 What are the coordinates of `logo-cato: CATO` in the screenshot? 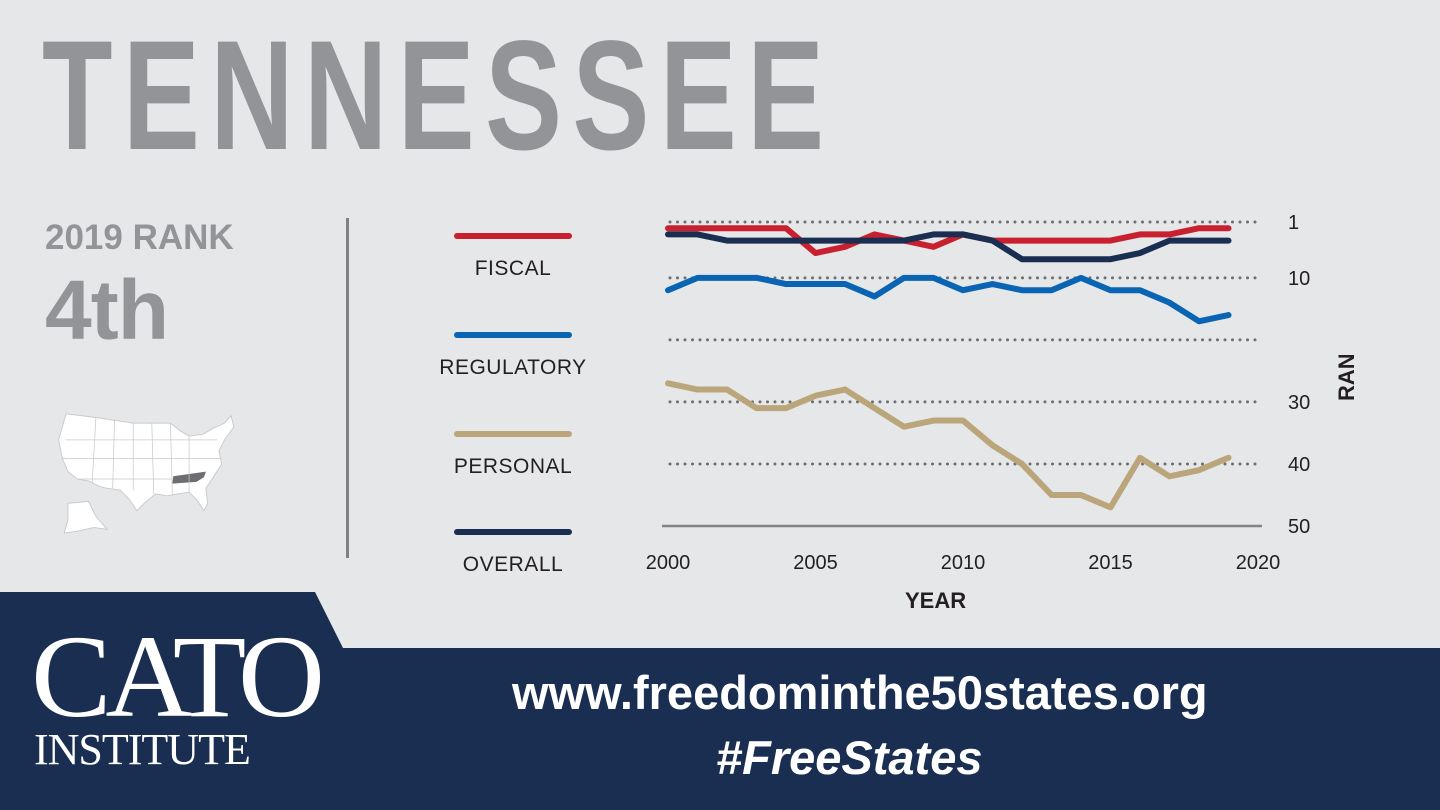 It's located at (178, 676).